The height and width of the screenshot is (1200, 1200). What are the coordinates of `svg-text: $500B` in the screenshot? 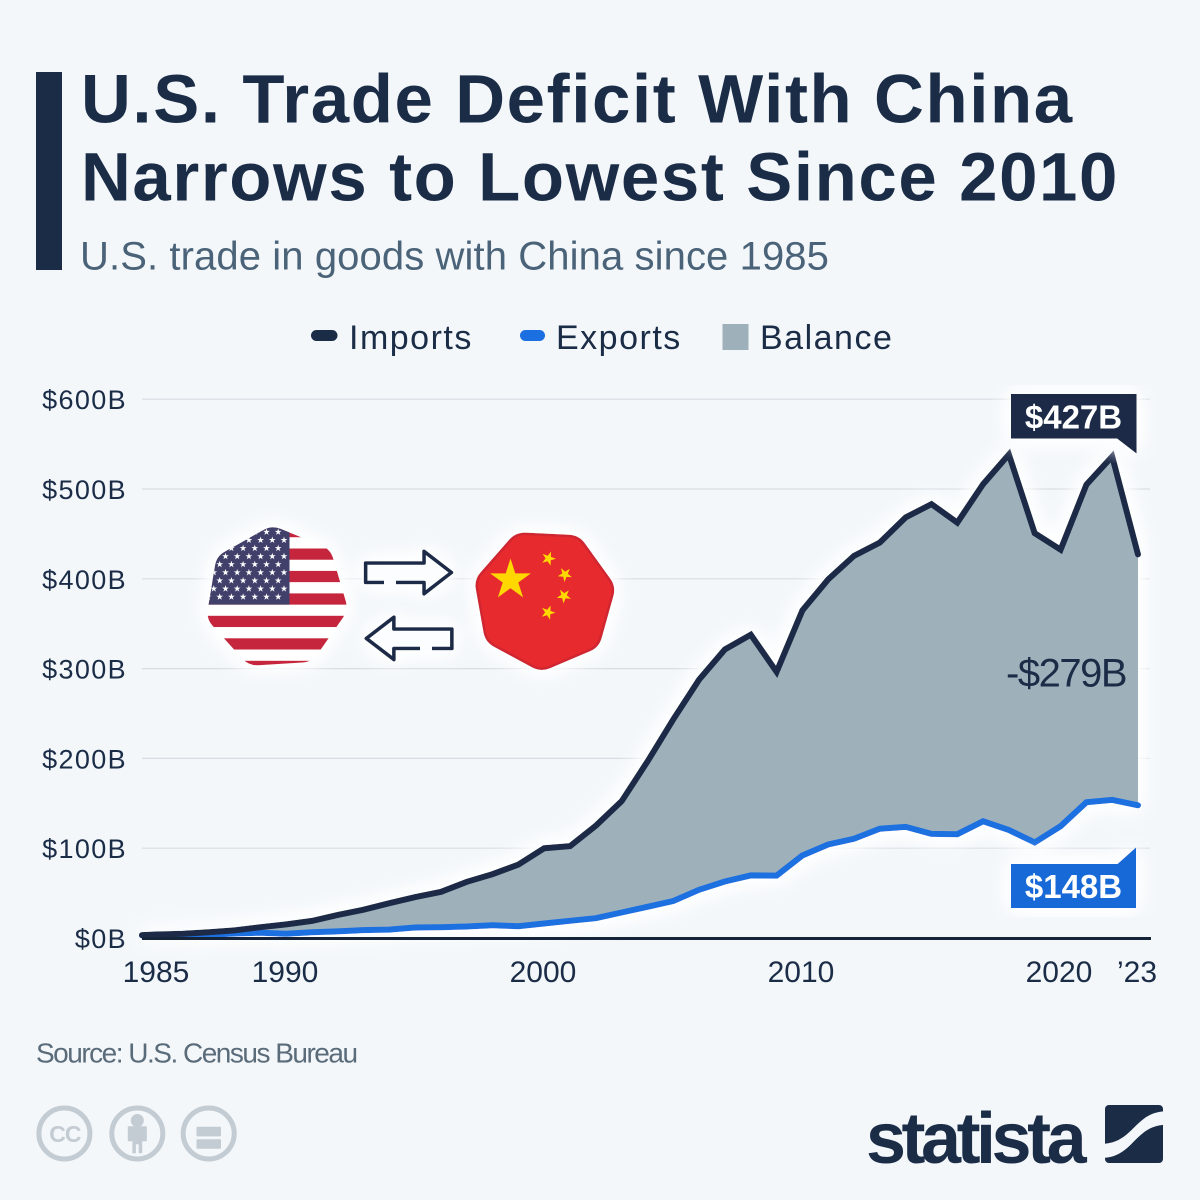 It's located at (84, 490).